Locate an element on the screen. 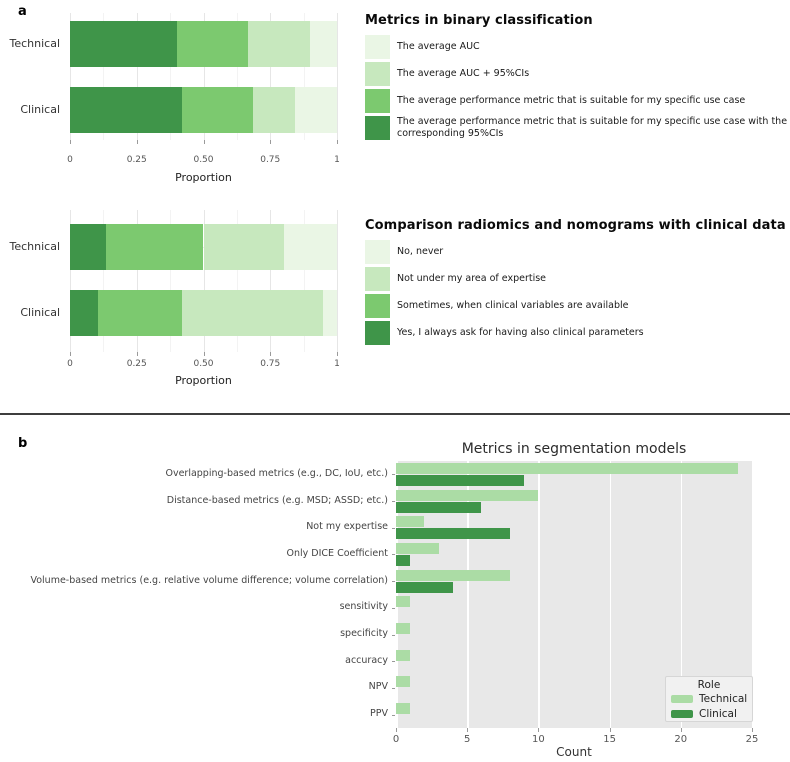 The width and height of the screenshot is (790, 762). x-tick-label: 0.75 is located at coordinates (270, 160).